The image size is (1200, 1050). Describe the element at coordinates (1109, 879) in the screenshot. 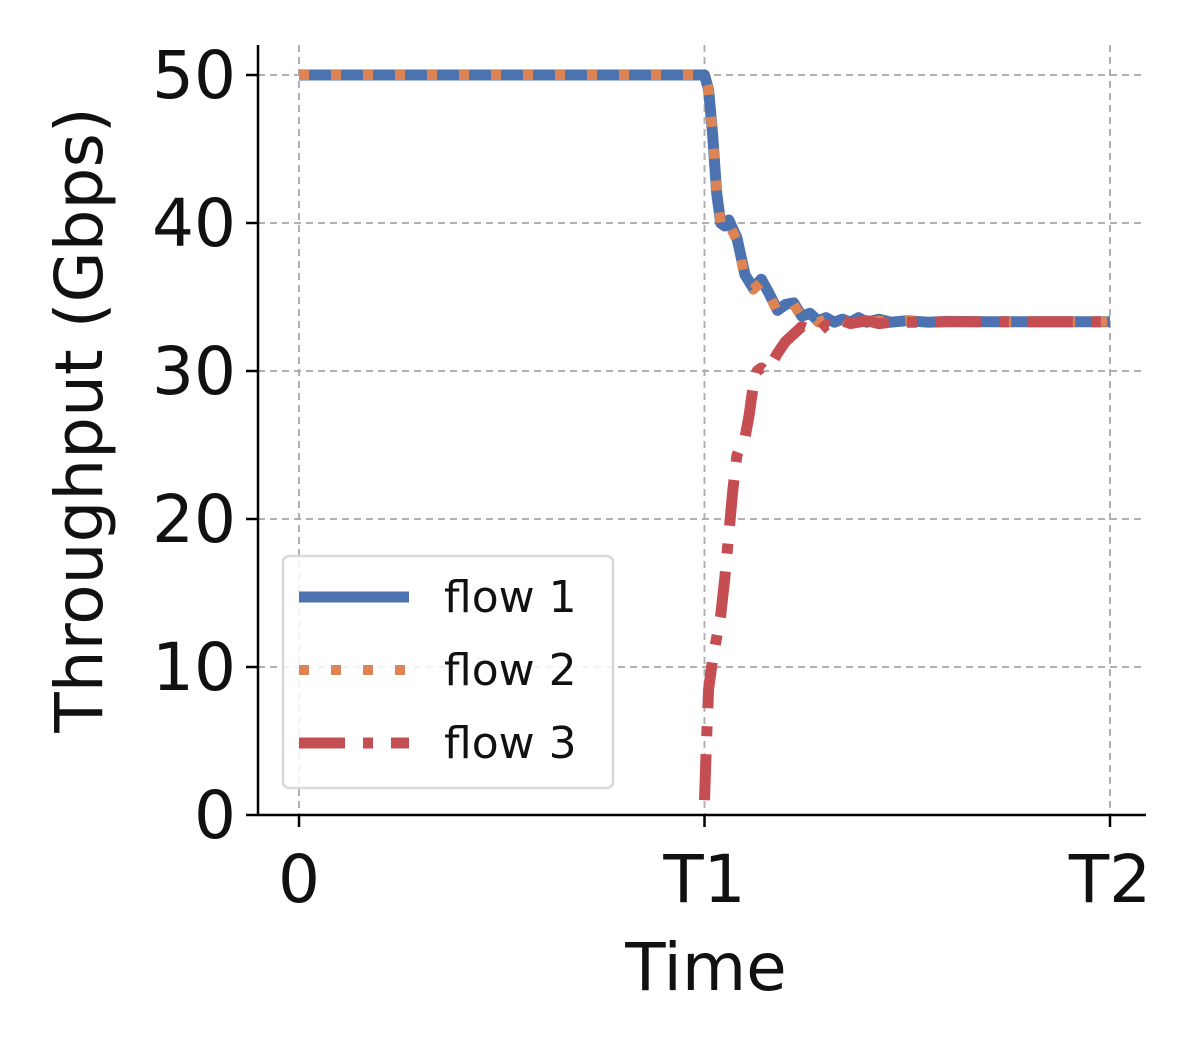

I see `x-tick-label: T2` at that location.